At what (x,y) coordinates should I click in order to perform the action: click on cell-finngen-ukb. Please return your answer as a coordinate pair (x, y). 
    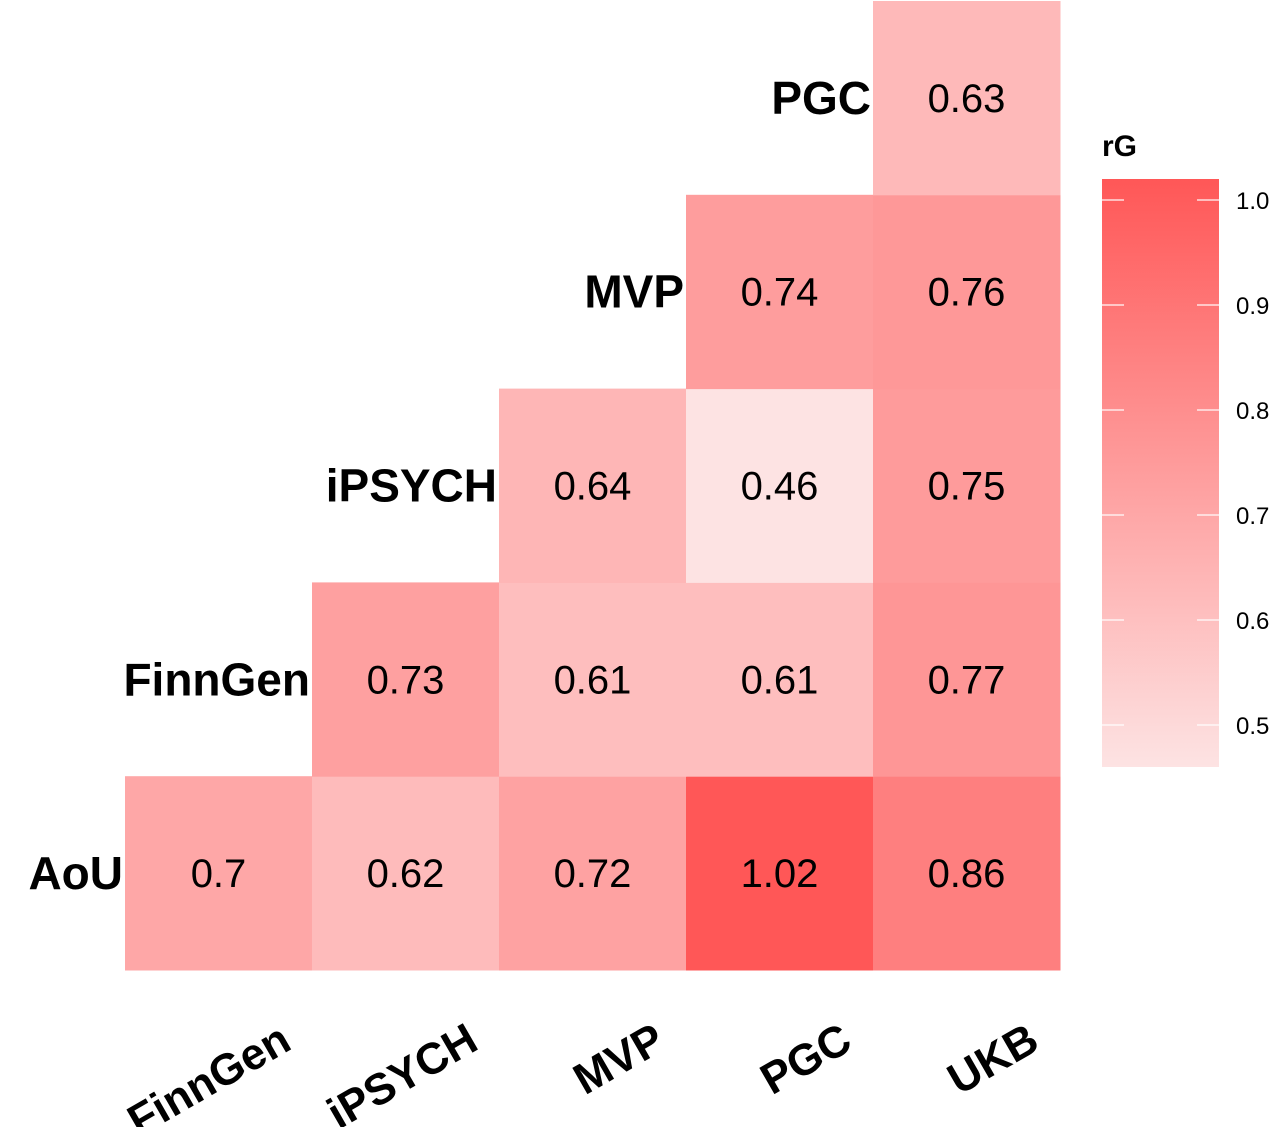
    Looking at the image, I should click on (967, 679).